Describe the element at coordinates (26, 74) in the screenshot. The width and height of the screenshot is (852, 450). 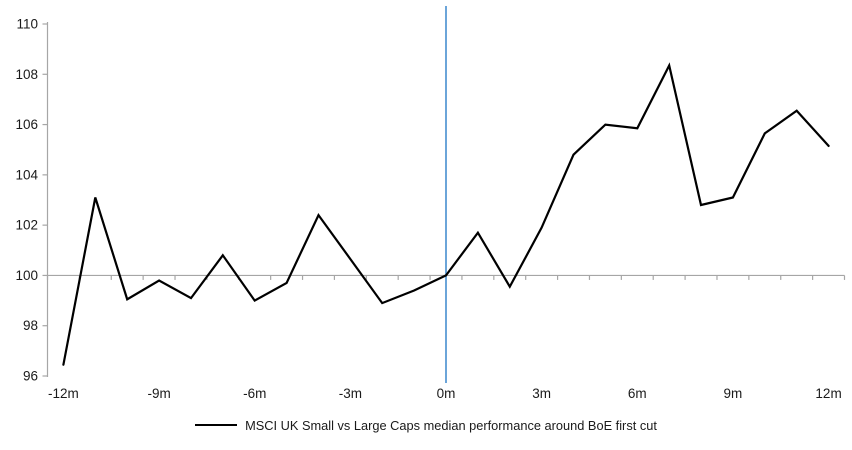
I see `y-axis-tick-label: 108` at that location.